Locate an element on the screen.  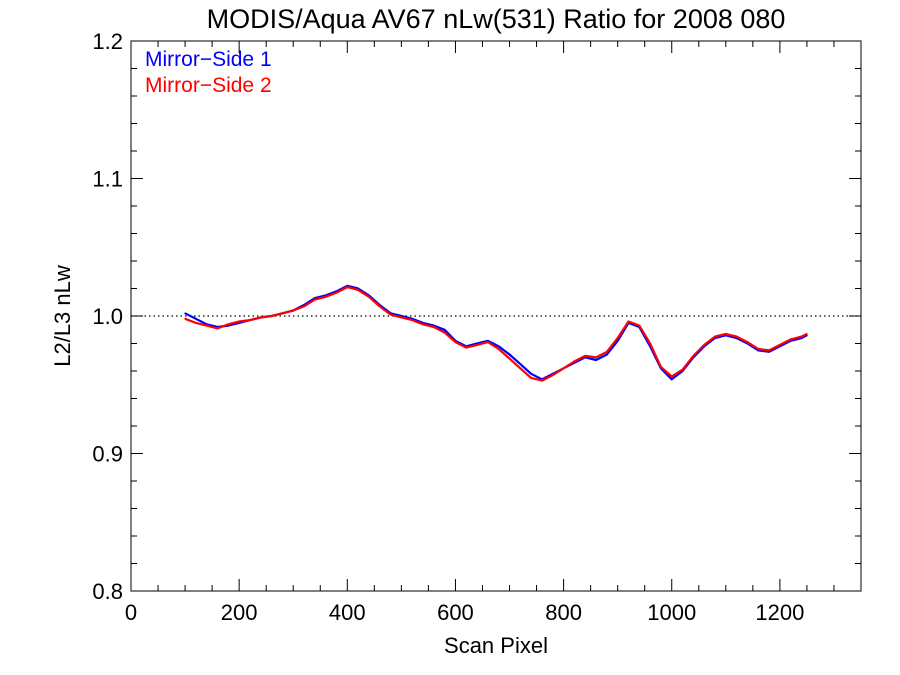
y-tick-label: 1.2 is located at coordinates (107, 41).